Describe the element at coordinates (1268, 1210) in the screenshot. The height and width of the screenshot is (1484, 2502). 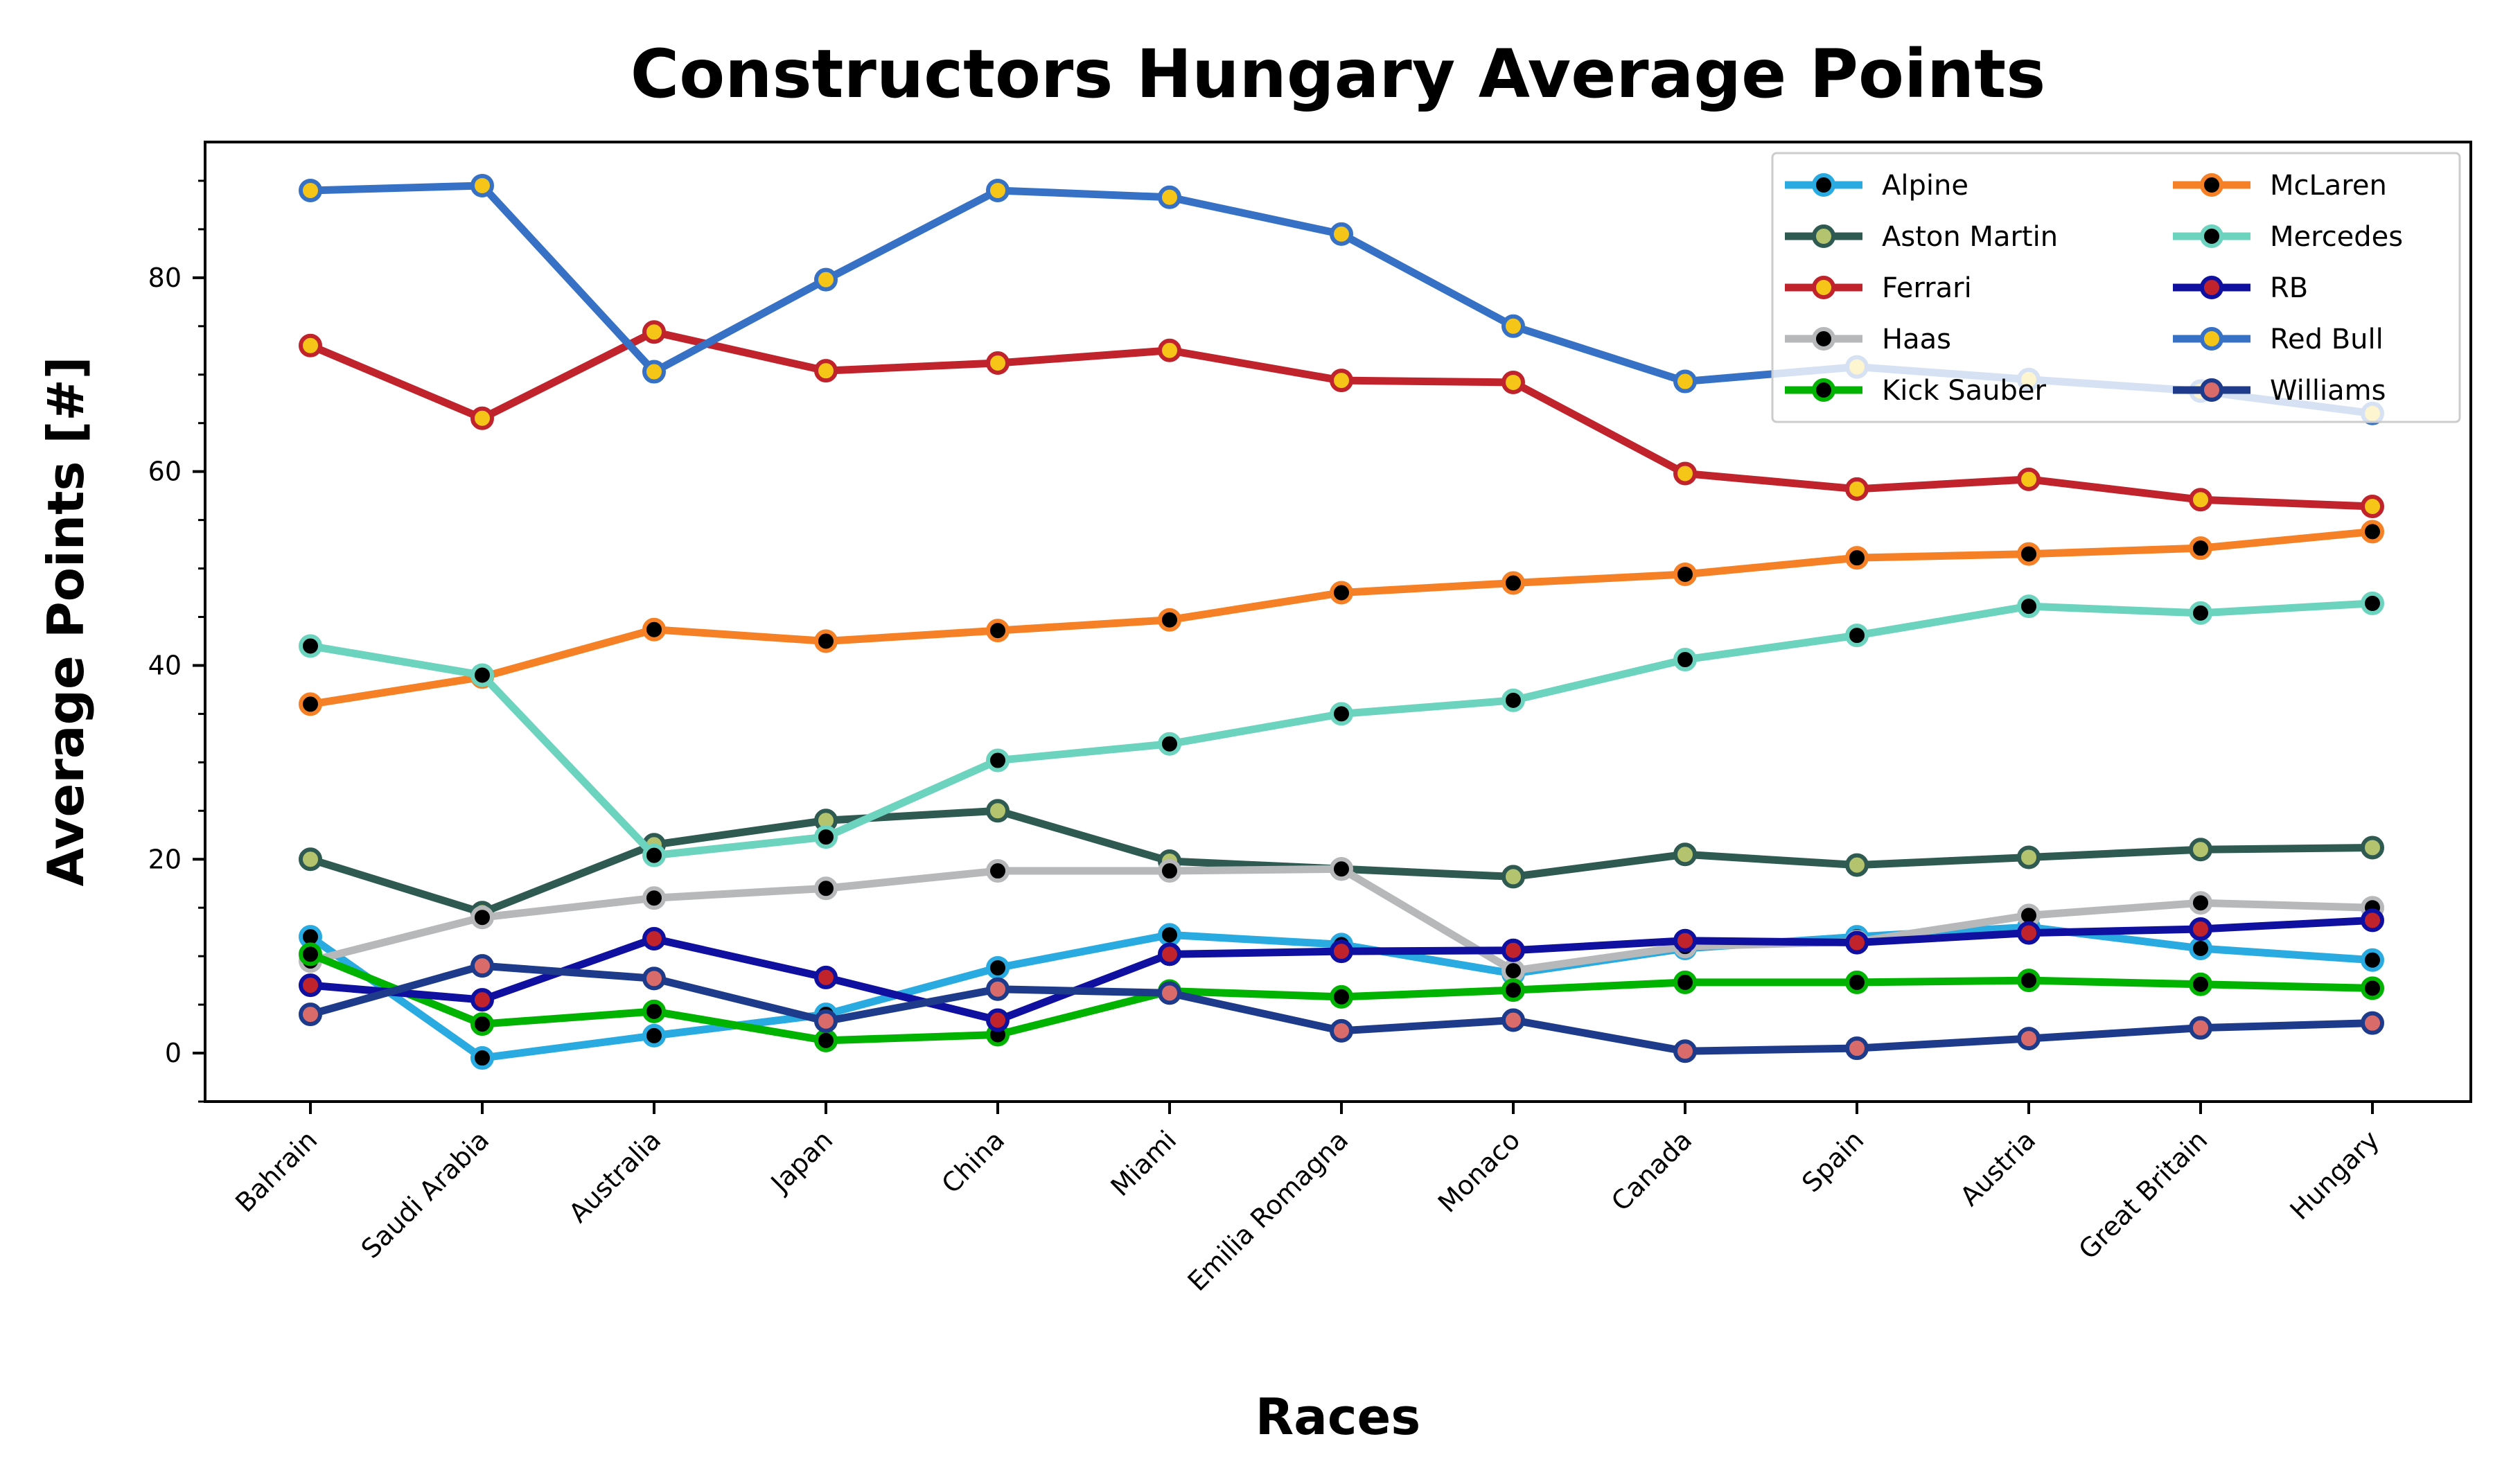
I see `x-tick-label: Emilia Romagna` at that location.